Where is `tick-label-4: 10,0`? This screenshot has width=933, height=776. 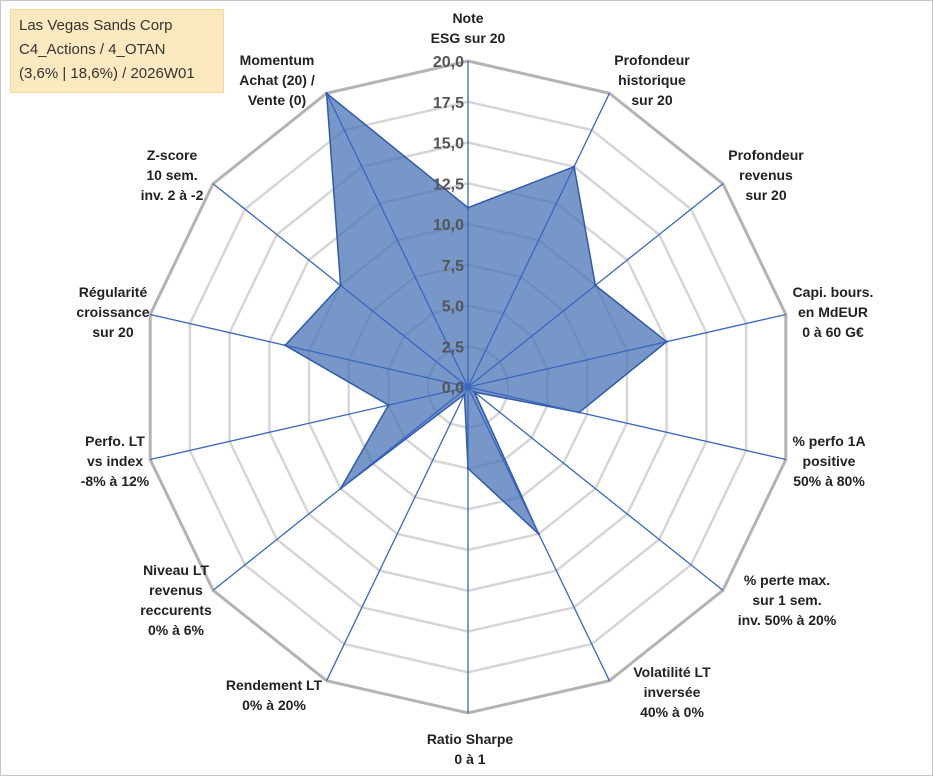 tick-label-4: 10,0 is located at coordinates (448, 225).